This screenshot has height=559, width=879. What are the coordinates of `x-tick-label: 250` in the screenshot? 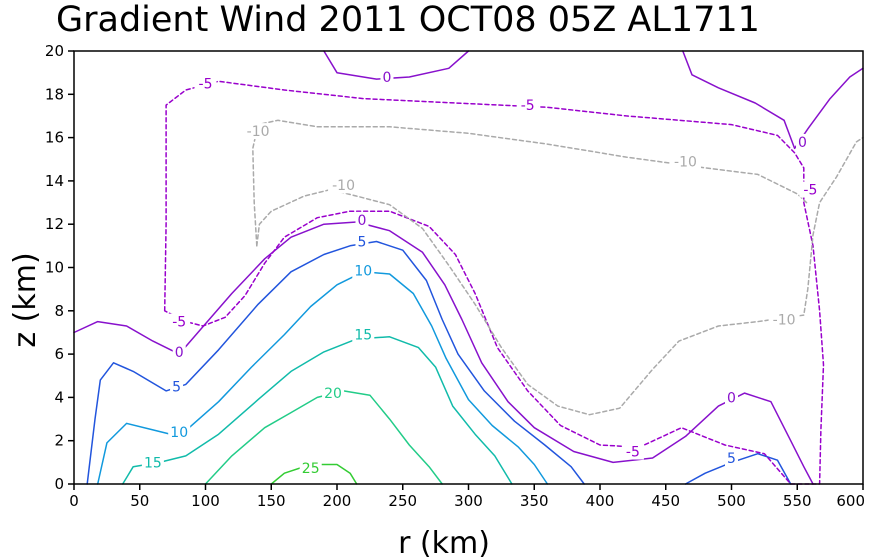 It's located at (402, 501).